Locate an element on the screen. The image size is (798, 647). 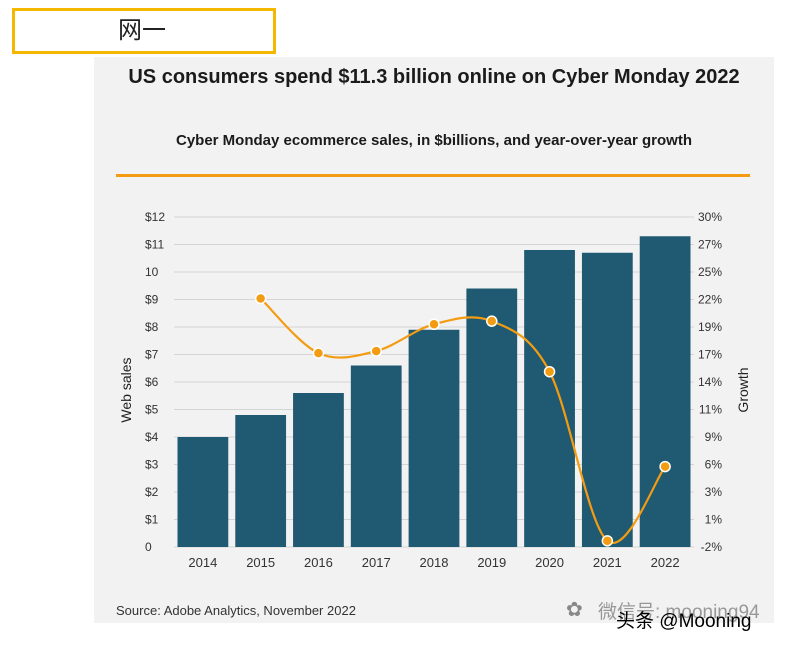
growth-point-2015 is located at coordinates (260, 298).